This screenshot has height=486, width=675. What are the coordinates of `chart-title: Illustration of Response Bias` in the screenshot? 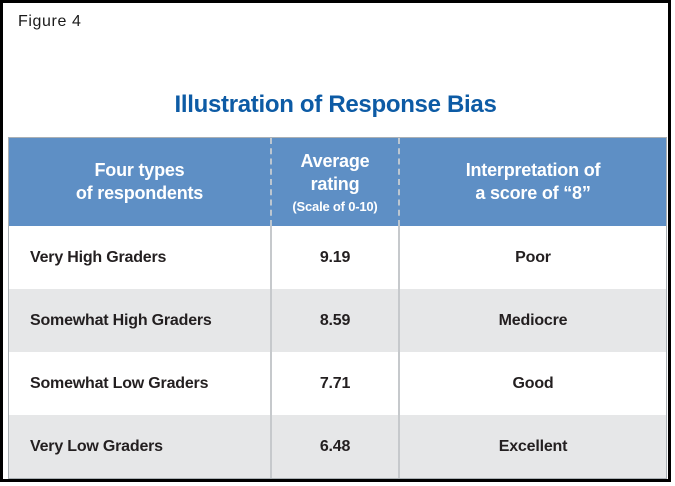 It's located at (335, 104).